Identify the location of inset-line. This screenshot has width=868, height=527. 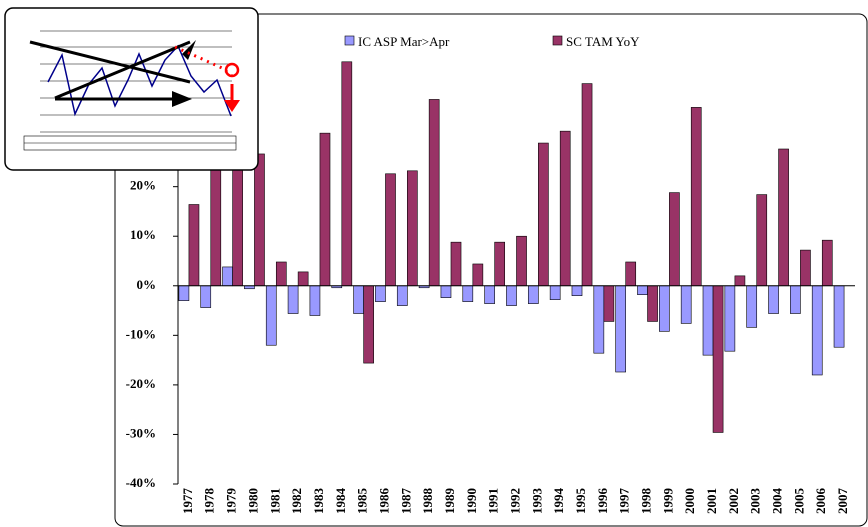
(139, 80).